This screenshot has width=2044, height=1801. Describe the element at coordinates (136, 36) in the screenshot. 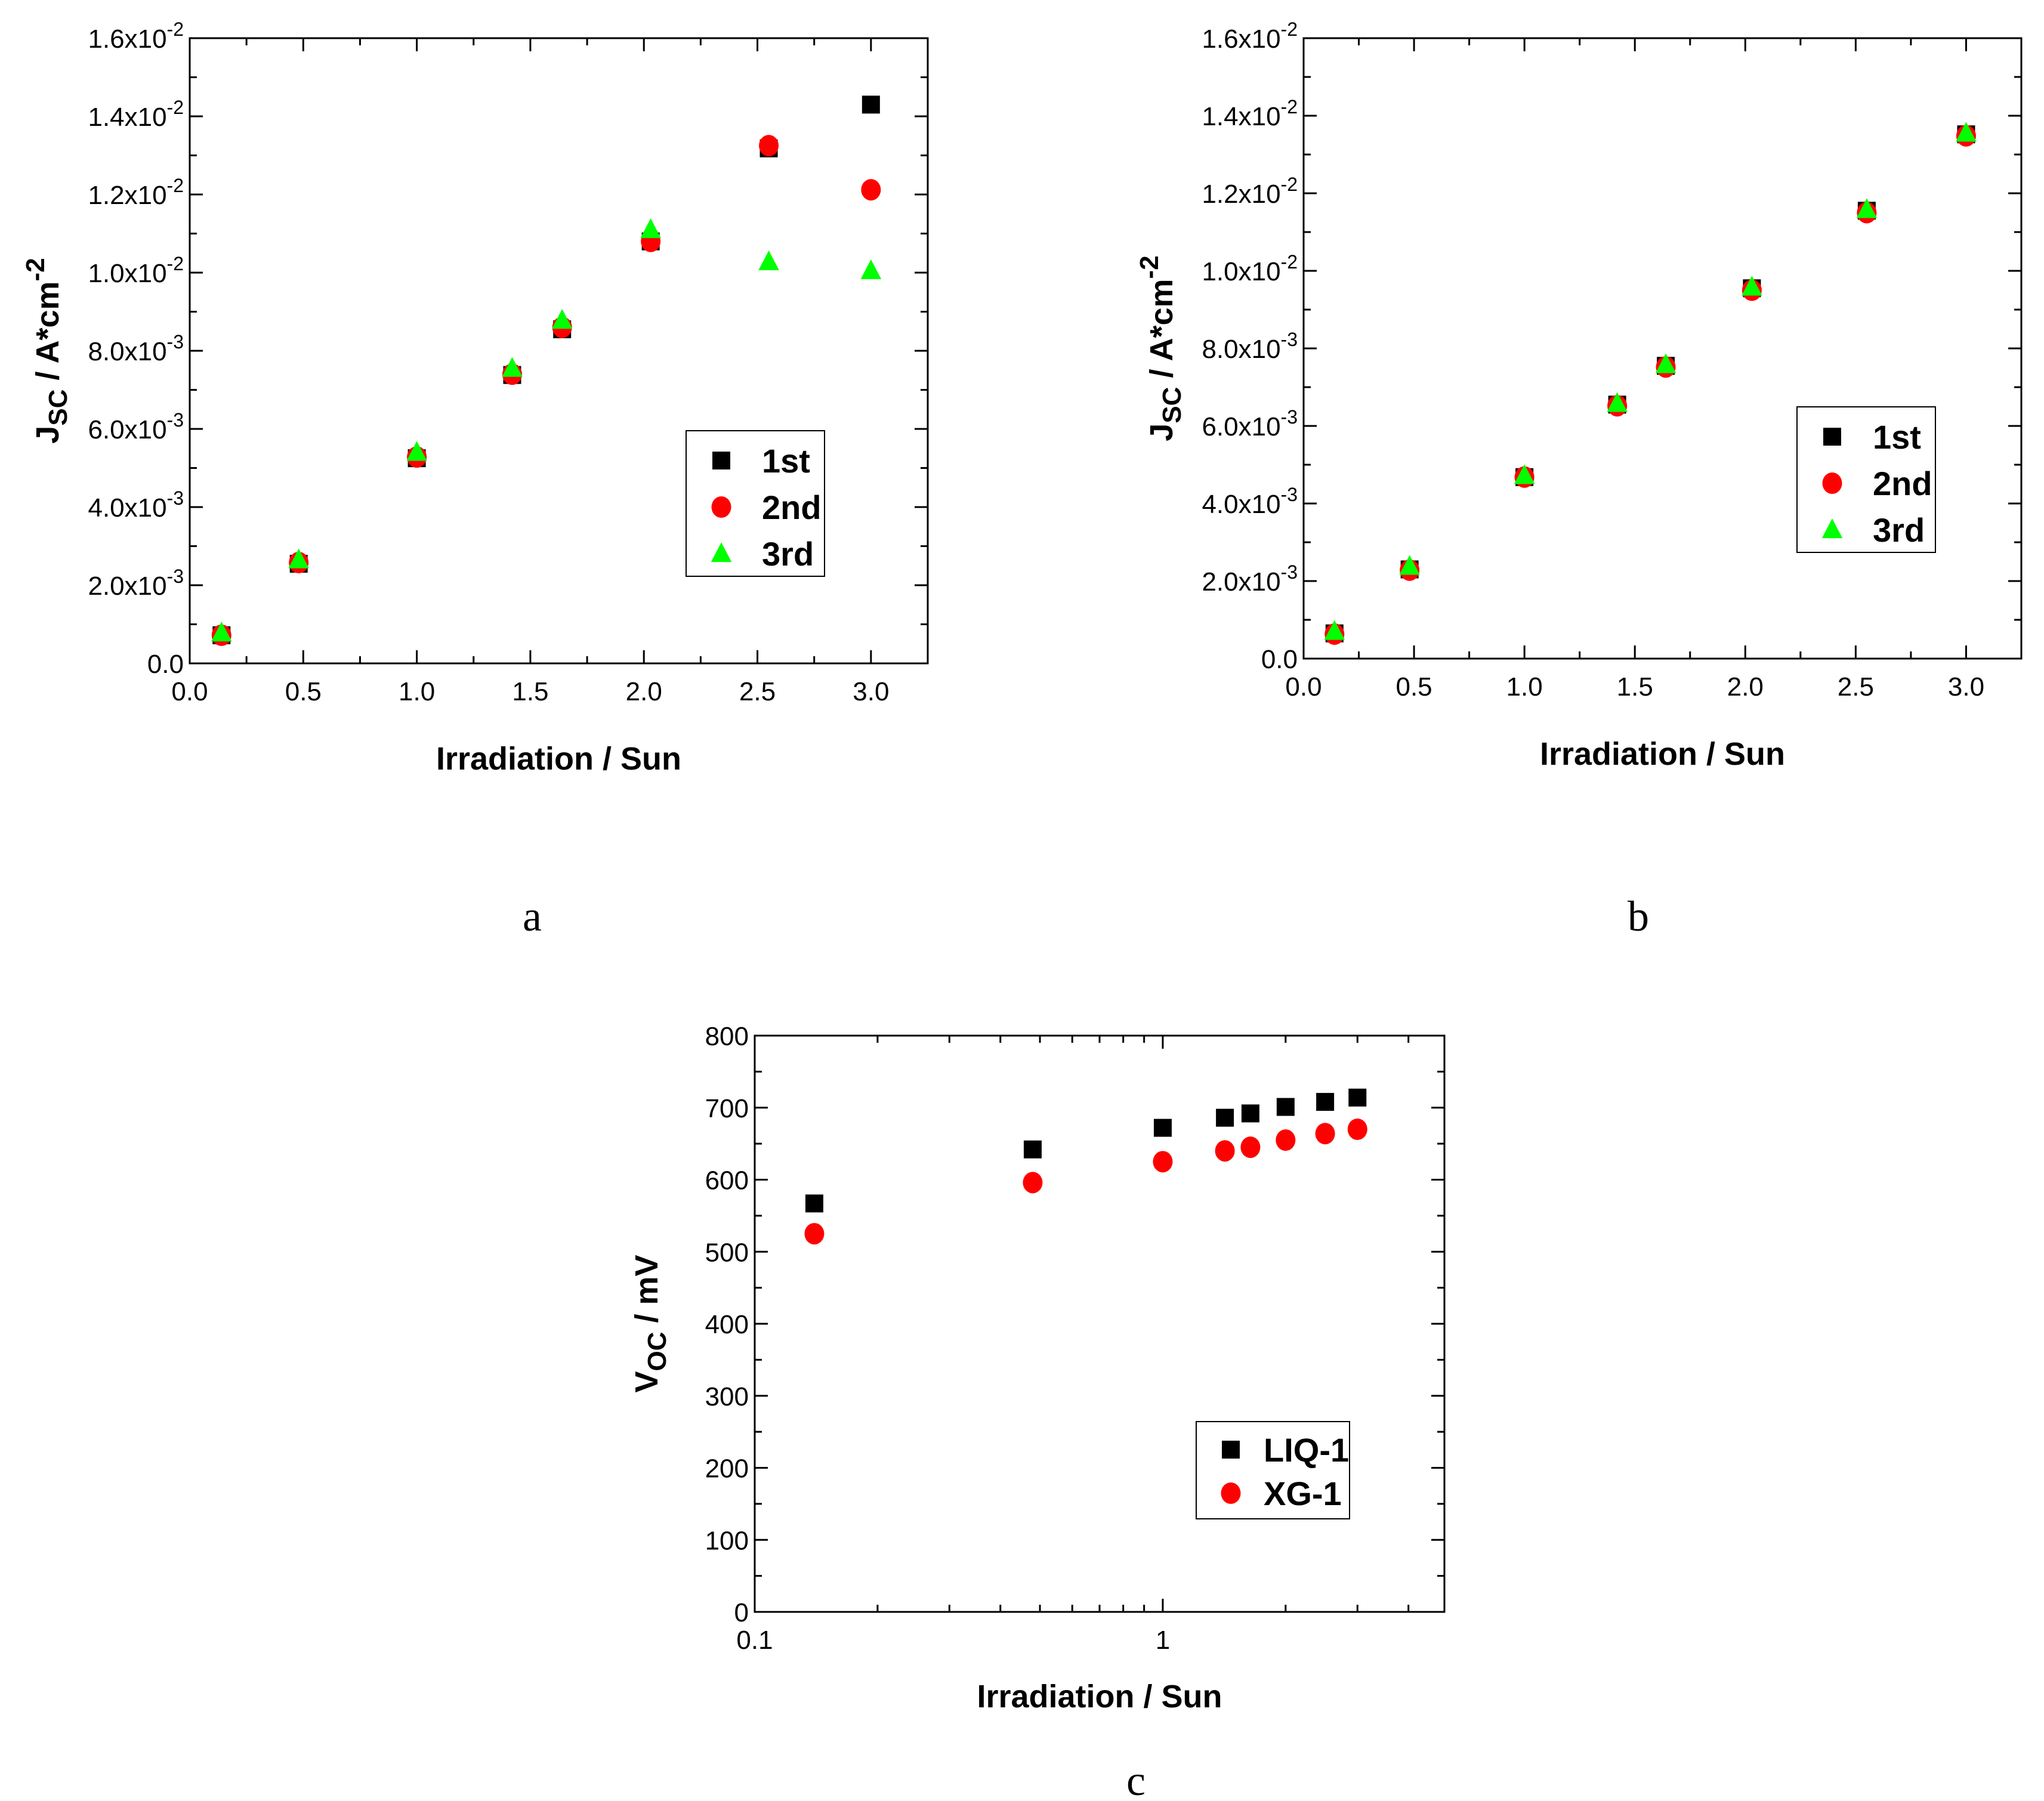

I see `y-tick-label: 1.6x10⁻²` at that location.